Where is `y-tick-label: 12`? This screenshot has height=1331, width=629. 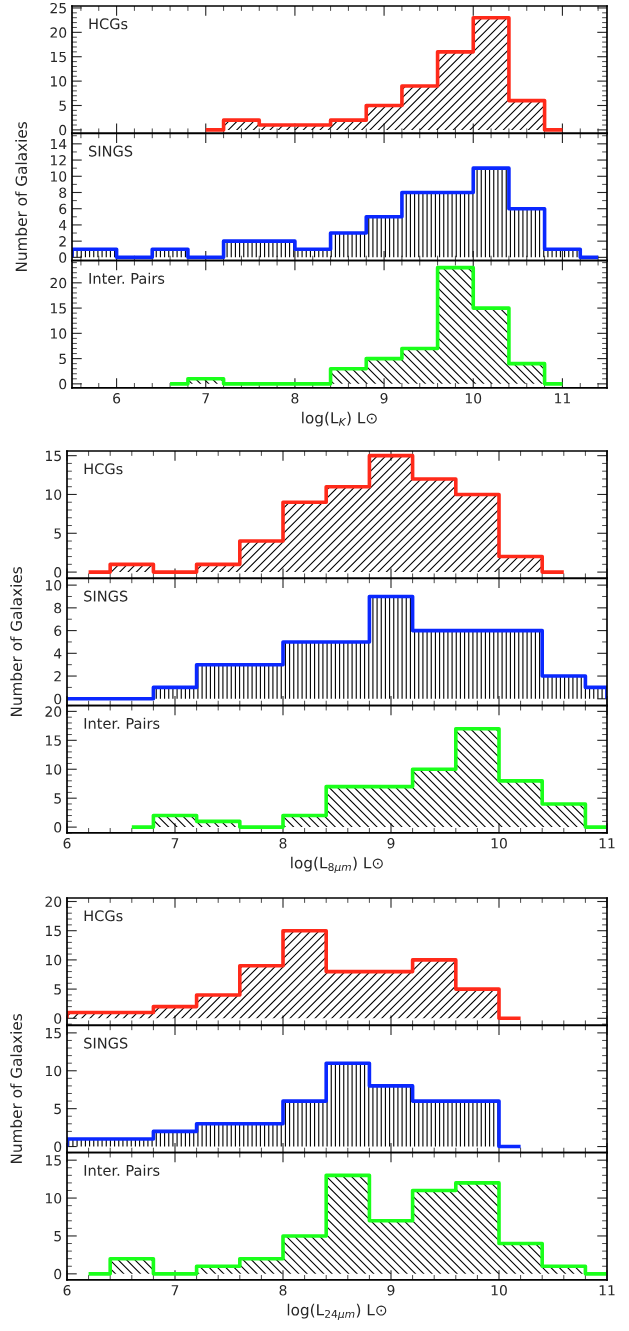
y-tick-label: 12 is located at coordinates (58, 160).